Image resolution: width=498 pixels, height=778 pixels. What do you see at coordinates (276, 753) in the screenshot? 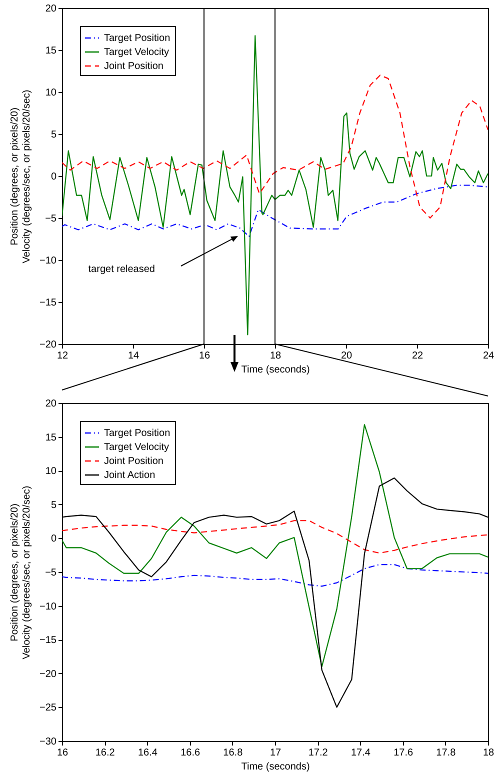
I see `x-tick-label: 17` at bounding box center [276, 753].